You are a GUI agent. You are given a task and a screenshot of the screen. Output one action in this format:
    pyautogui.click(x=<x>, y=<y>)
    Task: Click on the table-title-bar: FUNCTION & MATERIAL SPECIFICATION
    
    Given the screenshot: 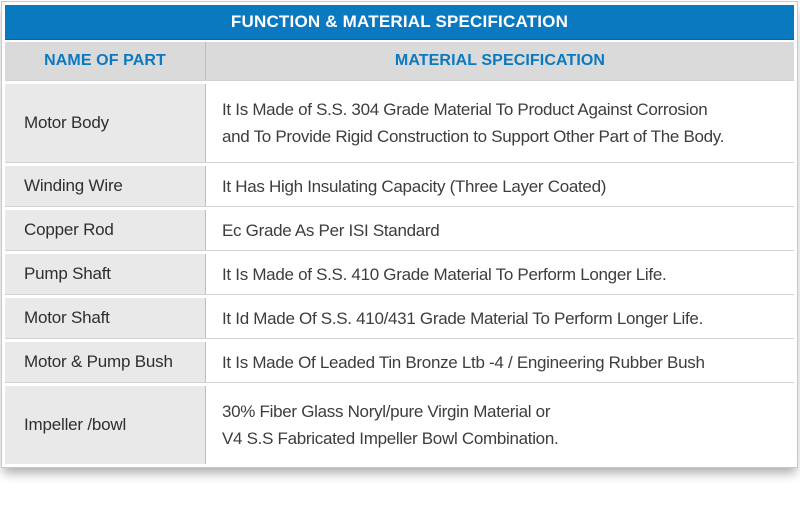 What is the action you would take?
    pyautogui.click(x=399, y=22)
    